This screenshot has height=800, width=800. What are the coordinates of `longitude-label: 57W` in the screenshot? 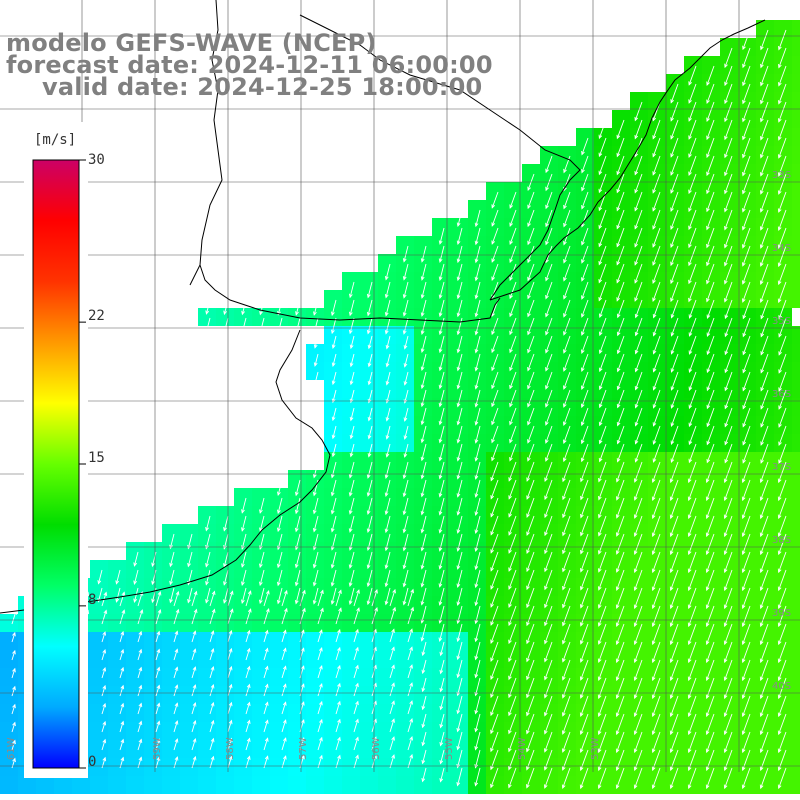 It's located at (303, 748).